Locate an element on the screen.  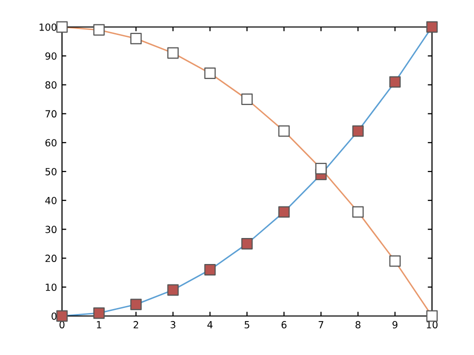
y-tick-label: 50 is located at coordinates (51, 172).